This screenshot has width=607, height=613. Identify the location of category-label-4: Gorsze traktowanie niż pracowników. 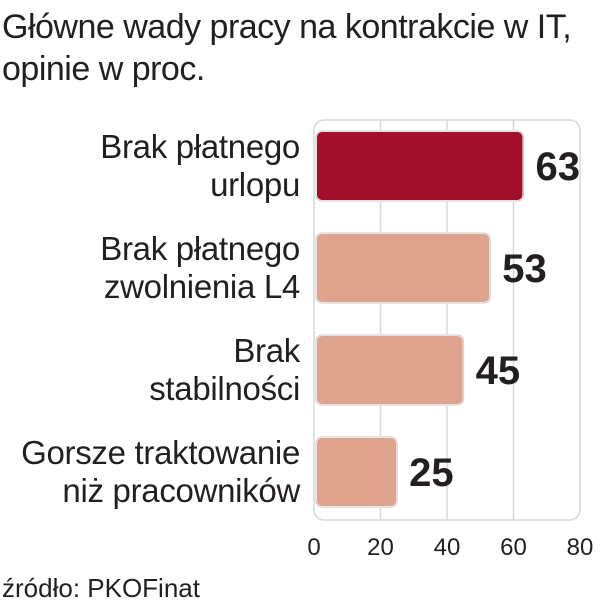
(160, 471).